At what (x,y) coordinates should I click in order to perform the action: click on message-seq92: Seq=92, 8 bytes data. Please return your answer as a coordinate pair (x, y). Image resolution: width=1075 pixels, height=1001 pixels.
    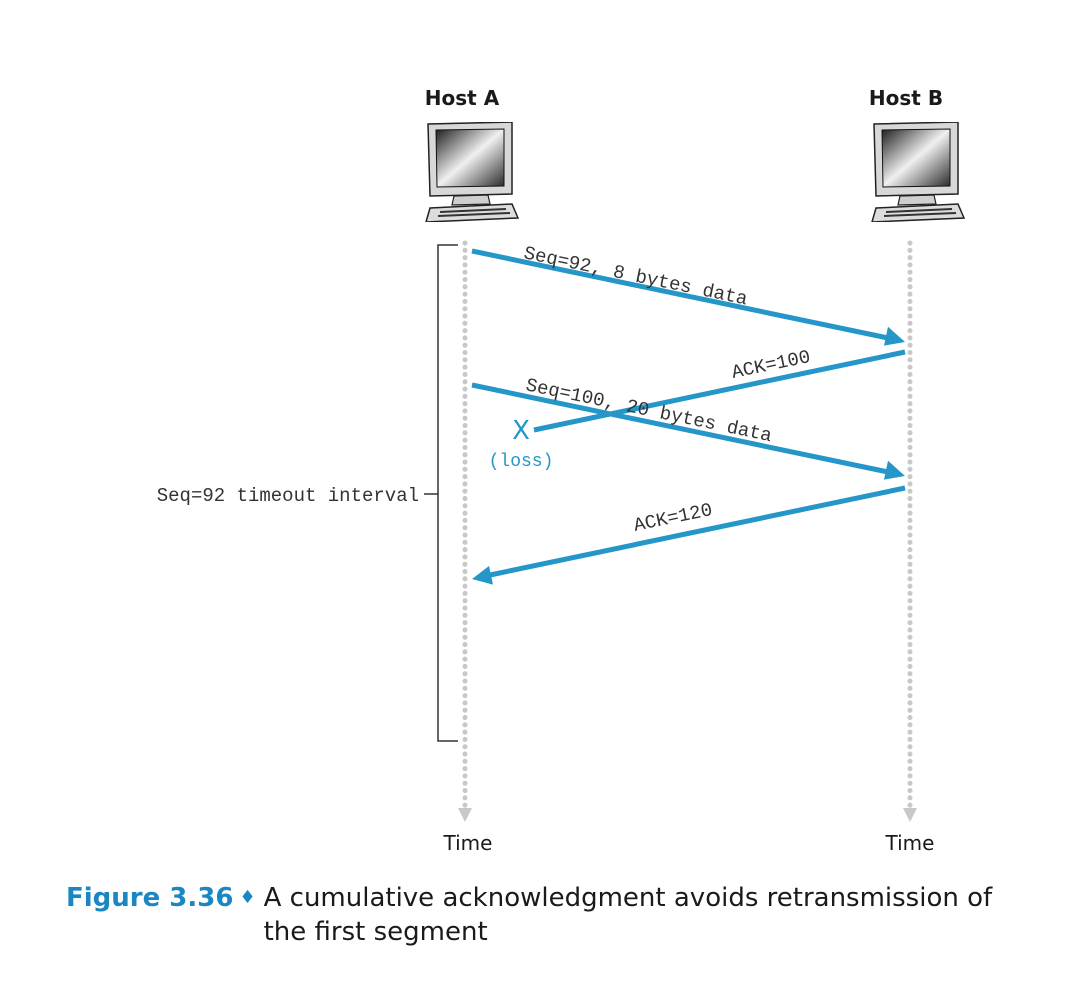
    Looking at the image, I should click on (688, 294).